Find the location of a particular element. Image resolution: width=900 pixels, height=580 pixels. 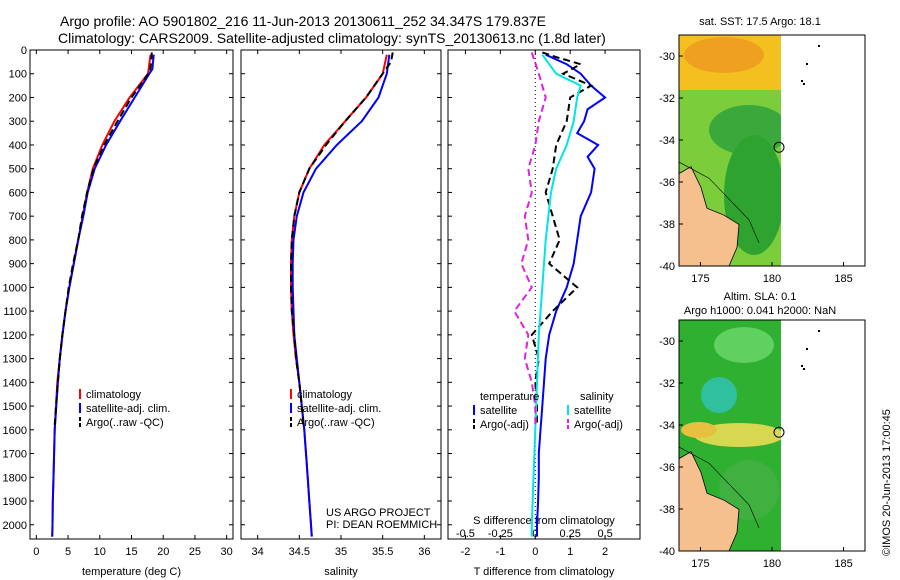

series-line-argo is located at coordinates (342, 239).